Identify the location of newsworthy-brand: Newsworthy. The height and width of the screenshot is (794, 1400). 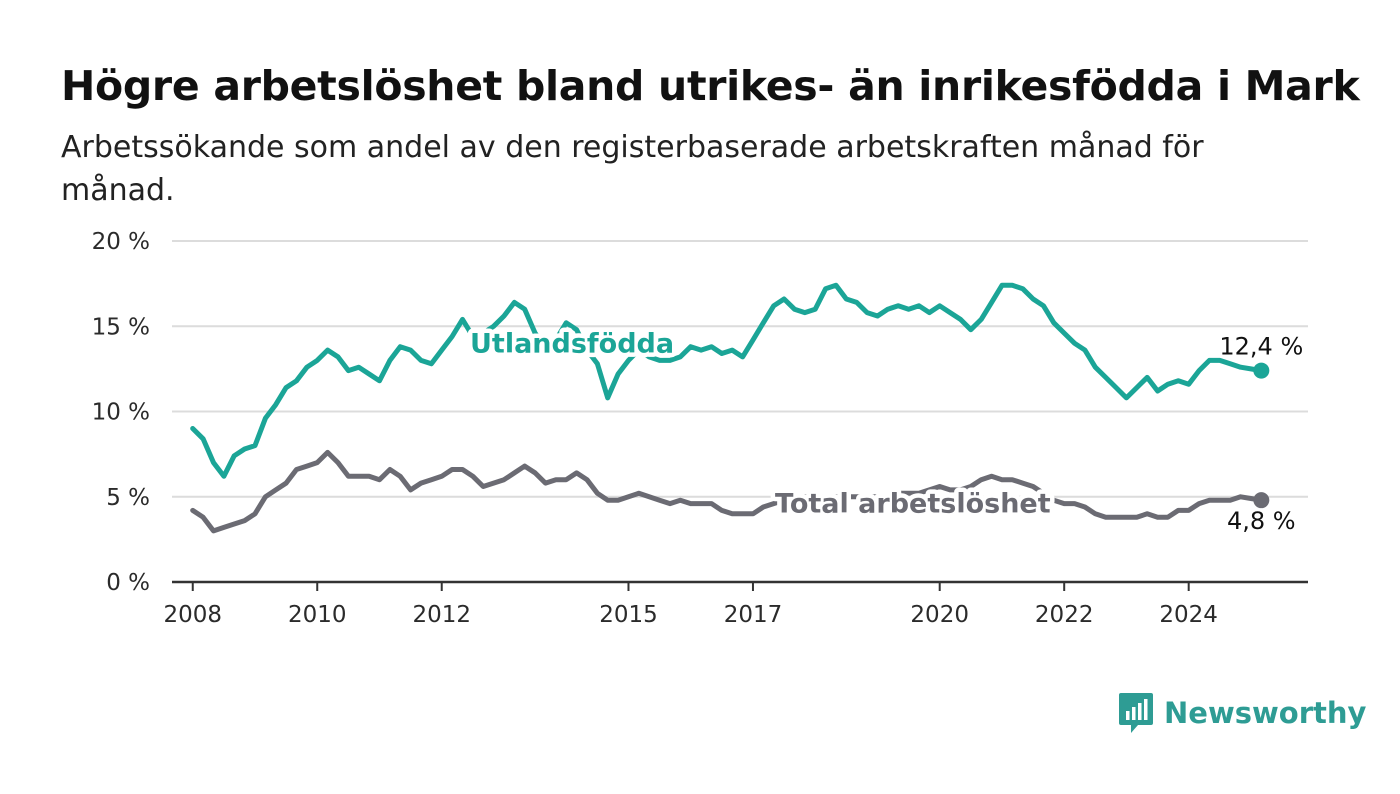
(1242, 713).